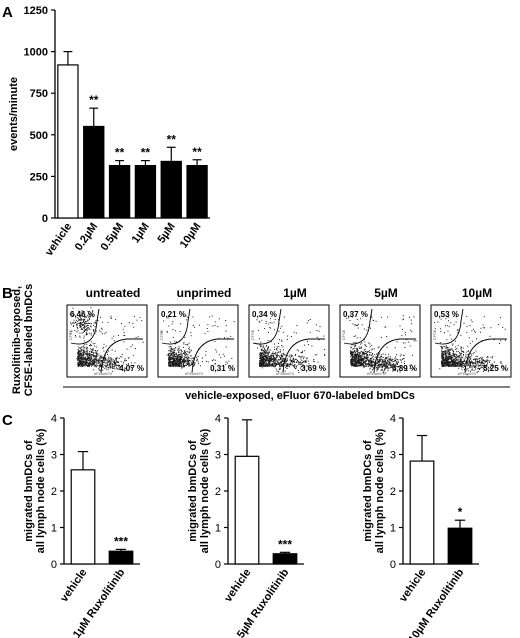  What do you see at coordinates (45, 219) in the screenshot?
I see `y-tick-label: 0` at bounding box center [45, 219].